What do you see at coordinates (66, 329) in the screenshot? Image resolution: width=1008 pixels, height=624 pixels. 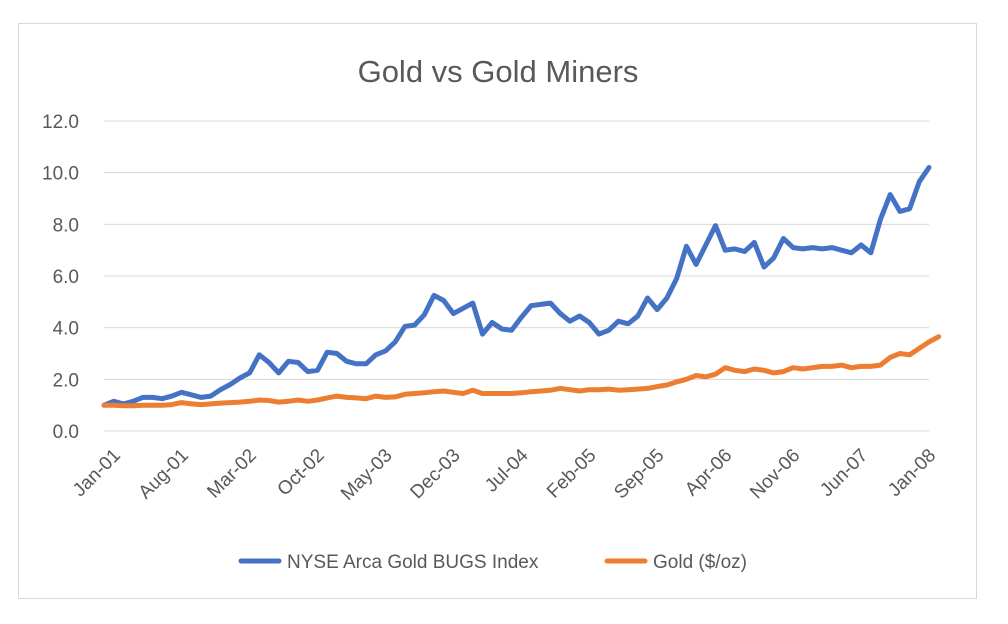 I see `y-tick-label: 4.0` at bounding box center [66, 329].